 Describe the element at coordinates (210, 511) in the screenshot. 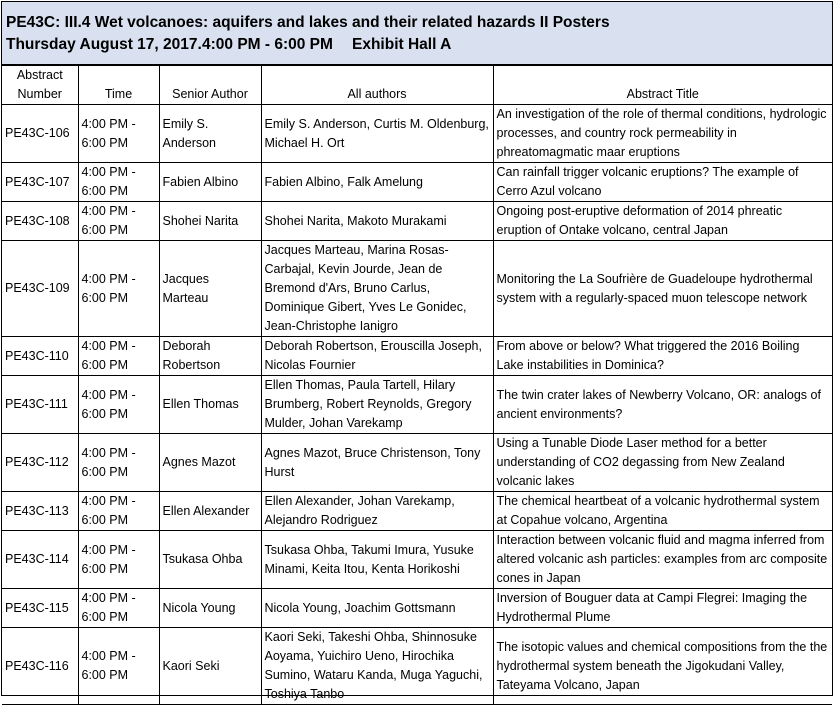

I see `senior-author: Ellen Alexander` at that location.